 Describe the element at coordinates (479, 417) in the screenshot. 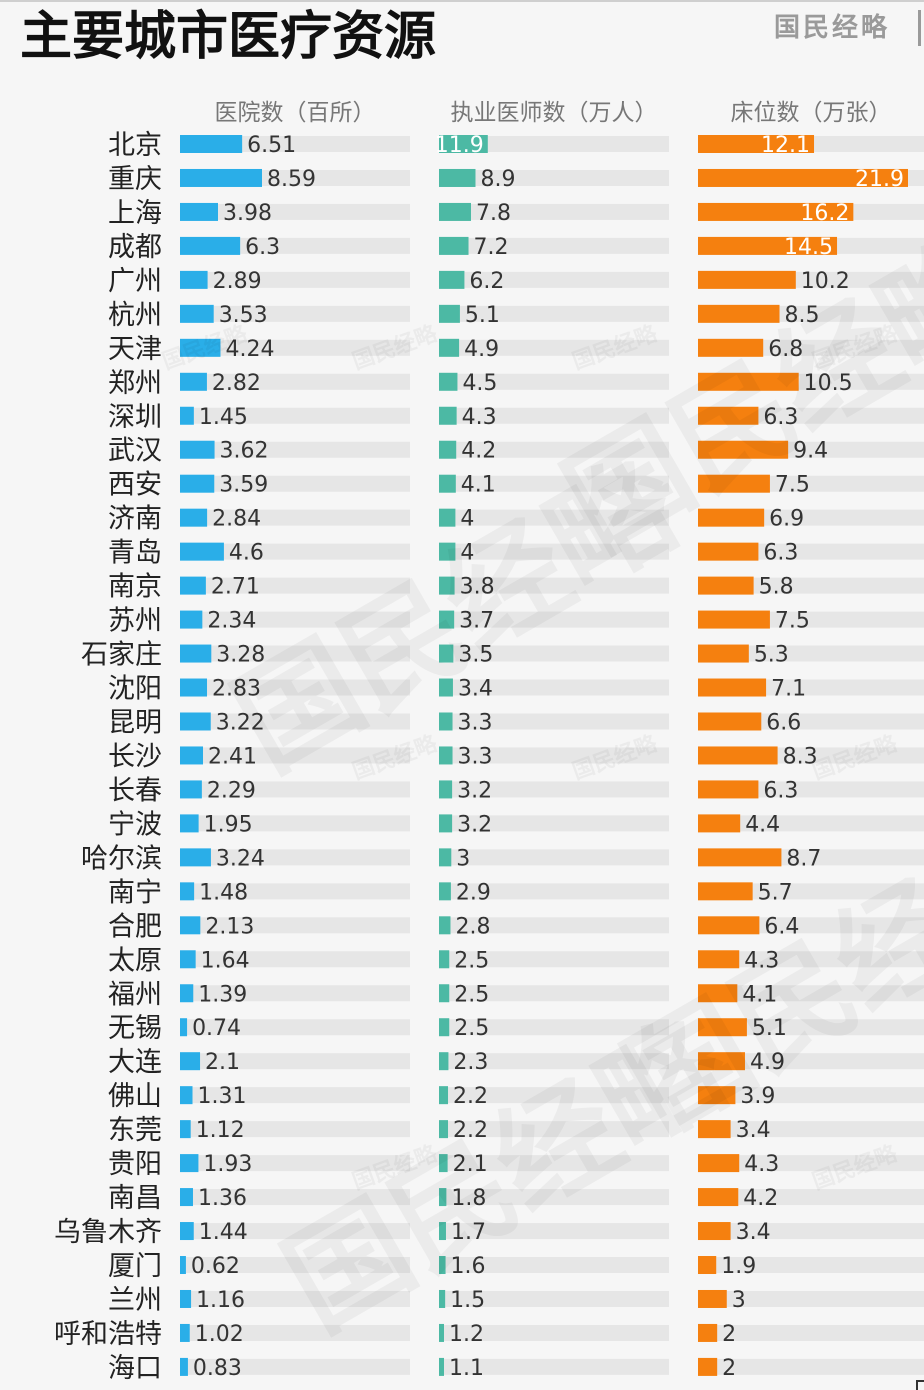

I see `doctor-value-label: 4.3` at that location.